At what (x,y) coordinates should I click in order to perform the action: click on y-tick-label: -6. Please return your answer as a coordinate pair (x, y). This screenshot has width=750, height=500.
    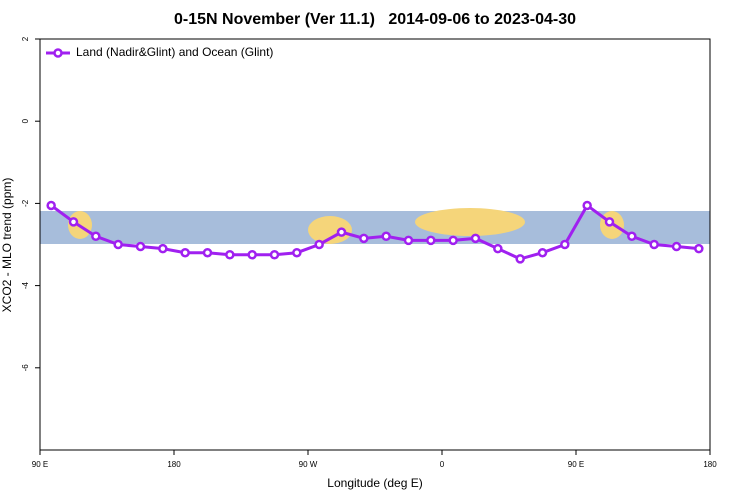
    Looking at the image, I should click on (25, 368).